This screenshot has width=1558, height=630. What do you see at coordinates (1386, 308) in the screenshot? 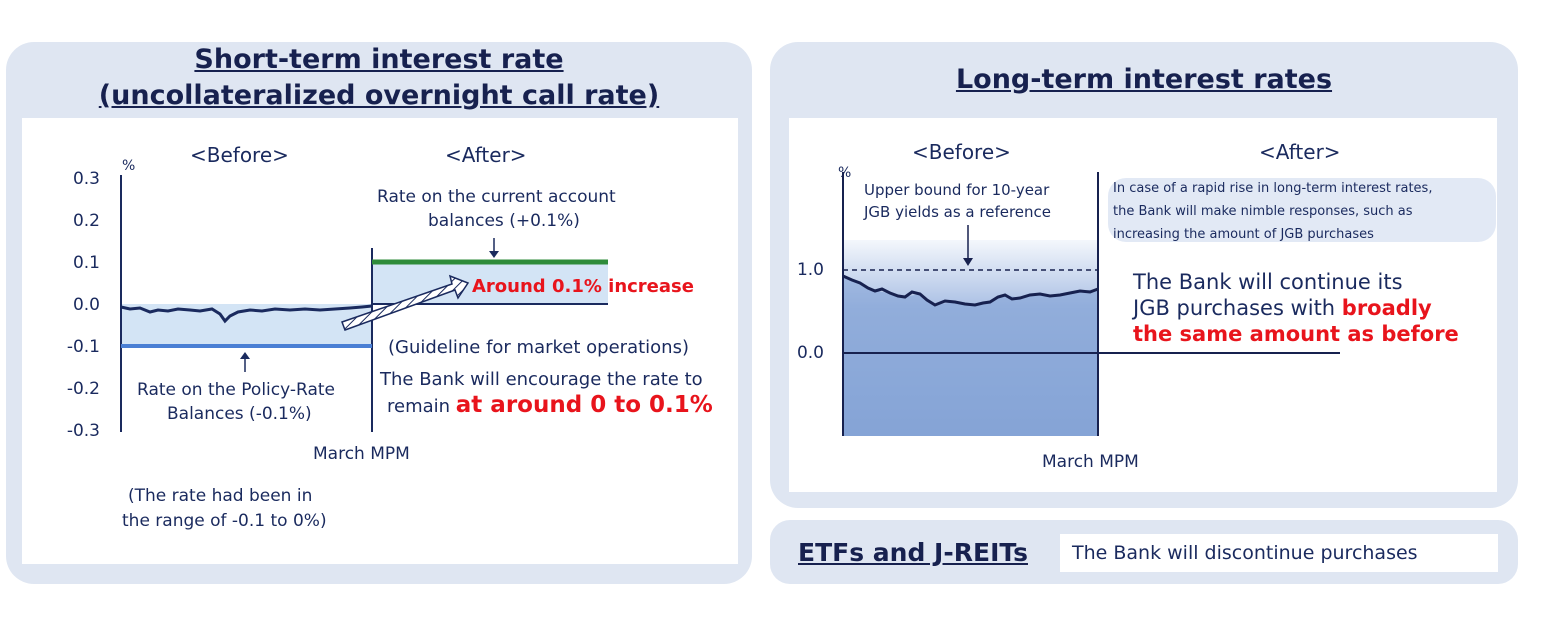
I see `continue-line2-emph: broadly` at bounding box center [1386, 308].